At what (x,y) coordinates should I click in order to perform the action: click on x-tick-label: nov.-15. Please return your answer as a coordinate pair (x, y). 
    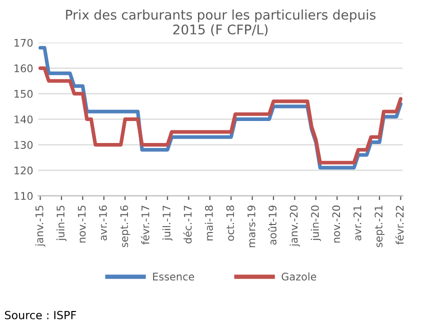
    Looking at the image, I should click on (82, 224).